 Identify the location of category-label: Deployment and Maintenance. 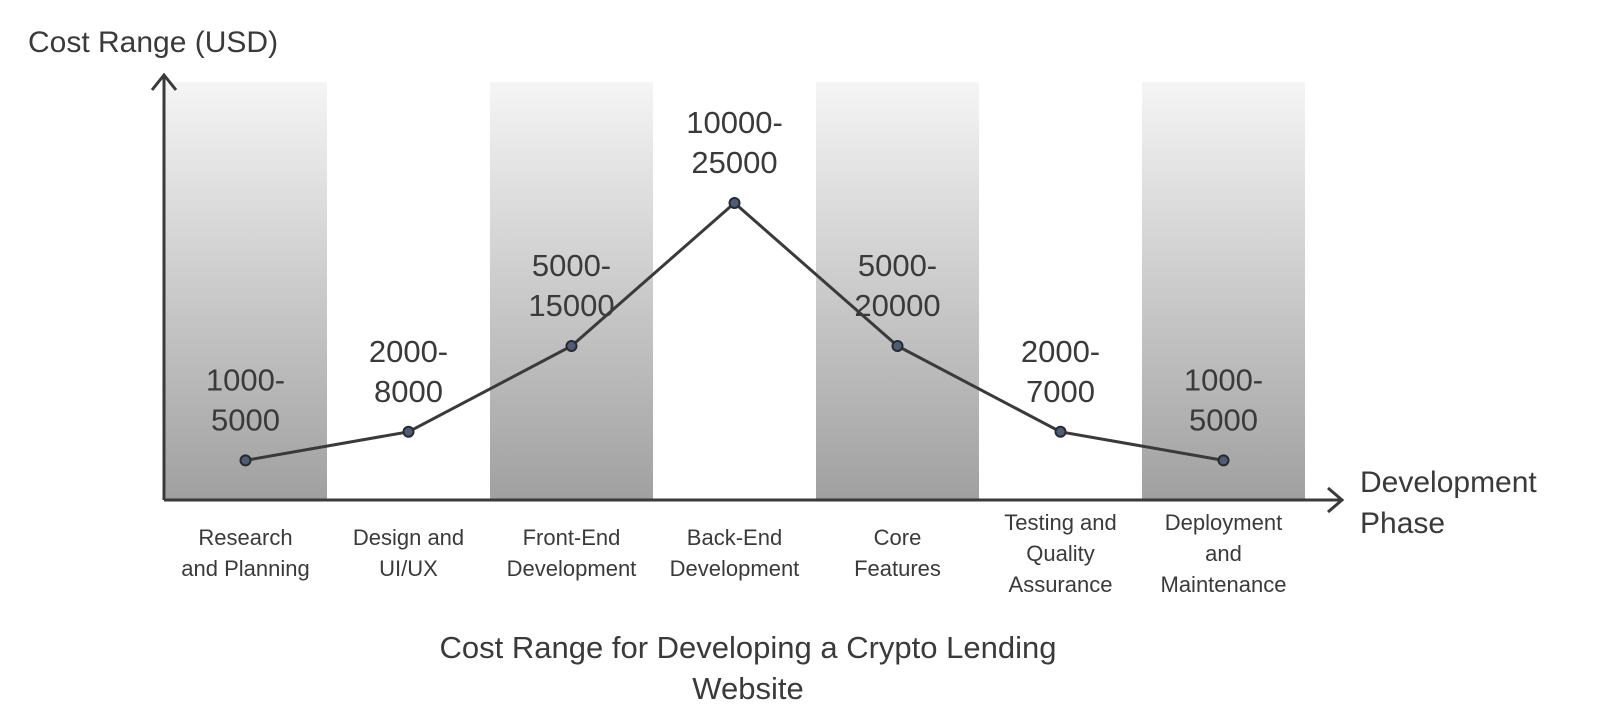
(1224, 553).